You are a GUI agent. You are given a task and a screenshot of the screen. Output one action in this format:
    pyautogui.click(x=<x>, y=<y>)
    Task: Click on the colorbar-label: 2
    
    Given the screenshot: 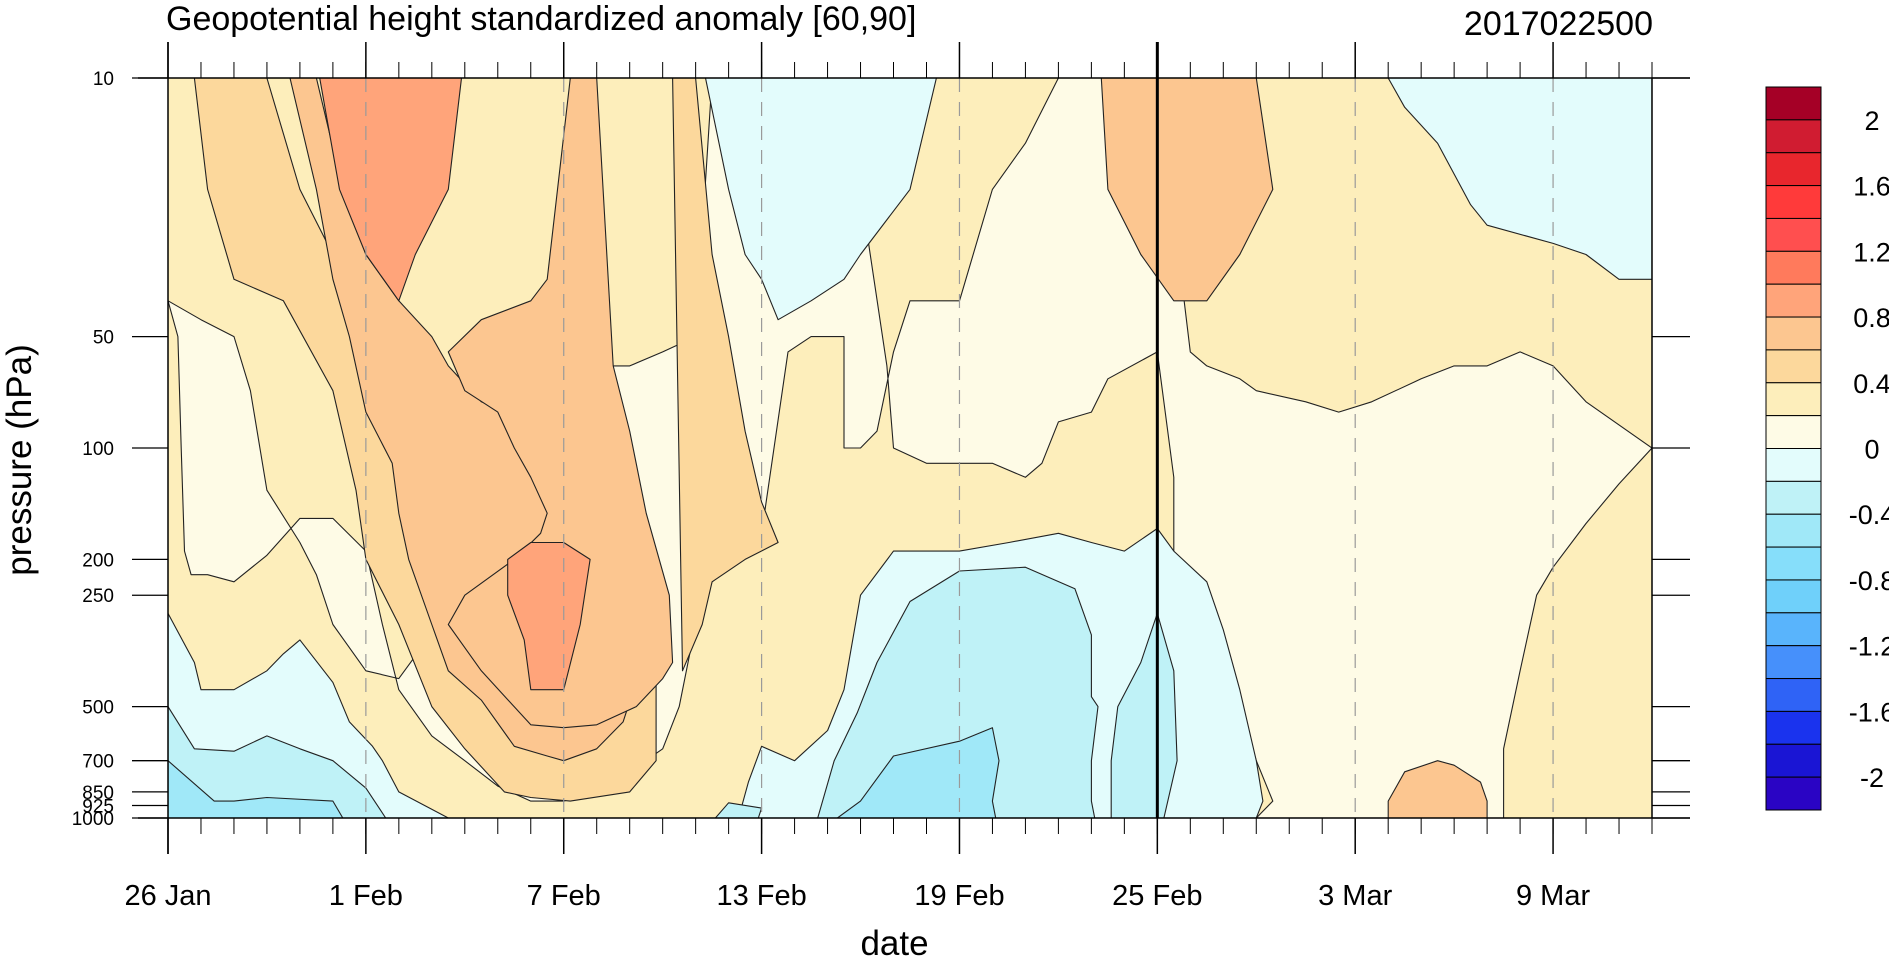 What is the action you would take?
    pyautogui.click(x=1871, y=121)
    